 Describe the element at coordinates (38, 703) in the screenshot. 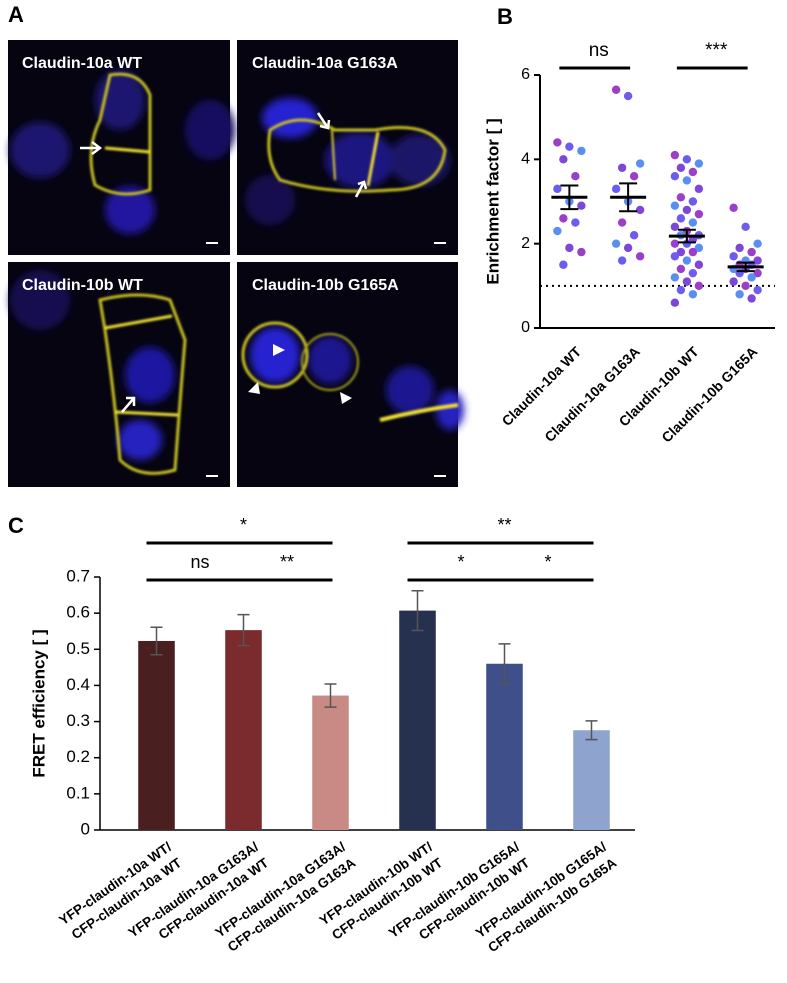

I see `y-axis-label: FRET efficiency [ ]` at that location.